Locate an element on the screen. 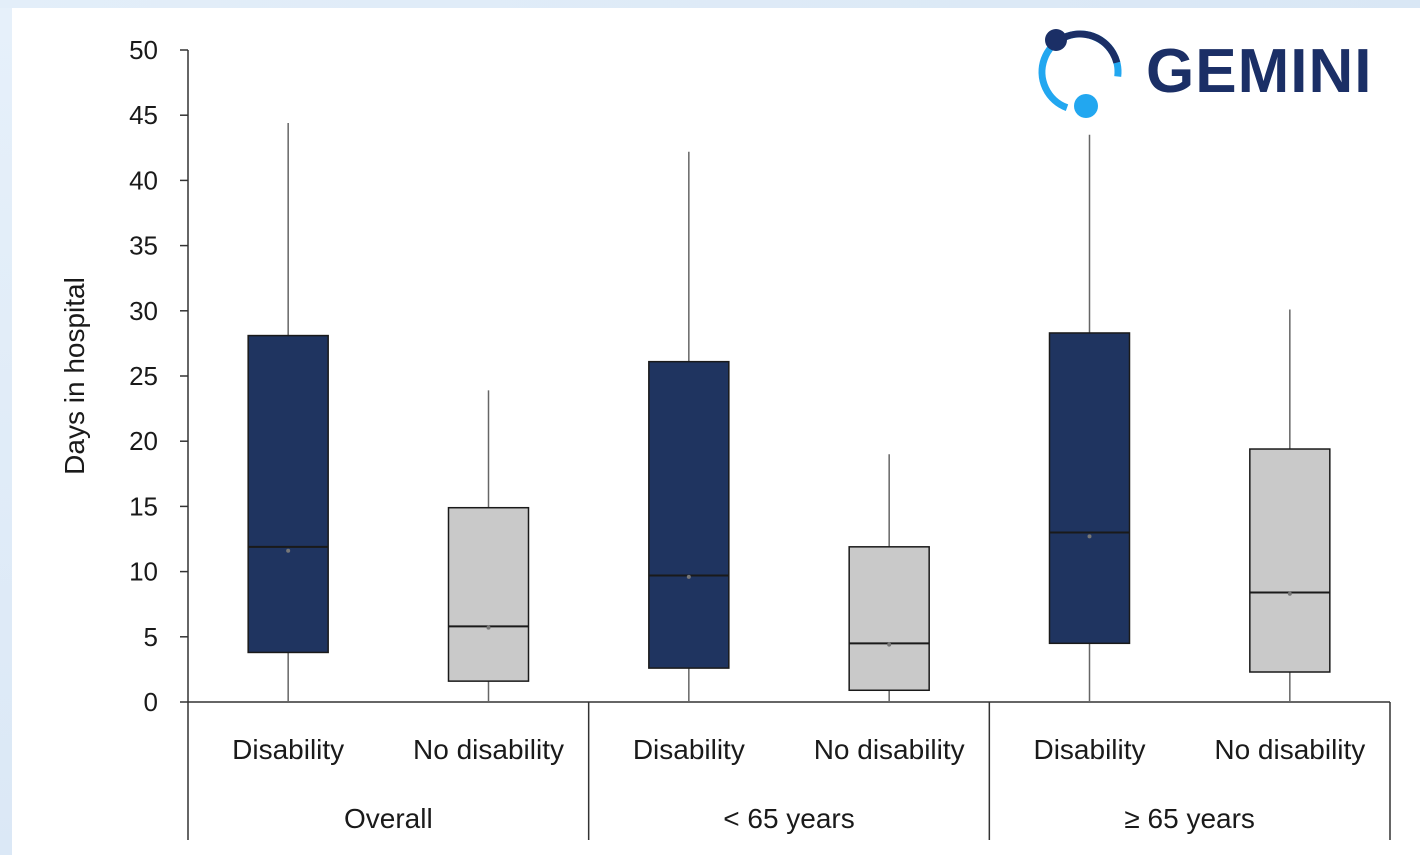 This screenshot has height=855, width=1420. category-label-disability-2: Disability is located at coordinates (1089, 749).